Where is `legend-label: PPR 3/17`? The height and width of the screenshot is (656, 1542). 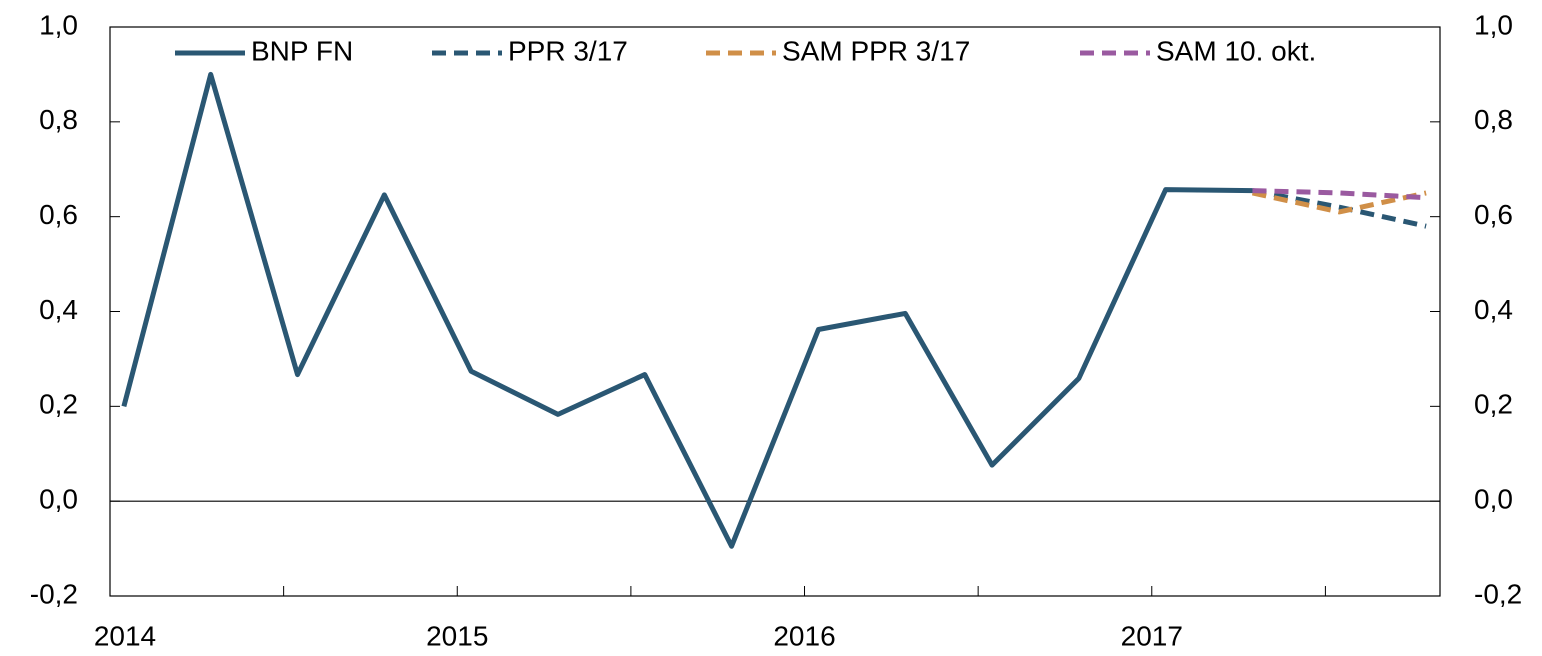
legend-label: PPR 3/17 is located at coordinates (568, 50).